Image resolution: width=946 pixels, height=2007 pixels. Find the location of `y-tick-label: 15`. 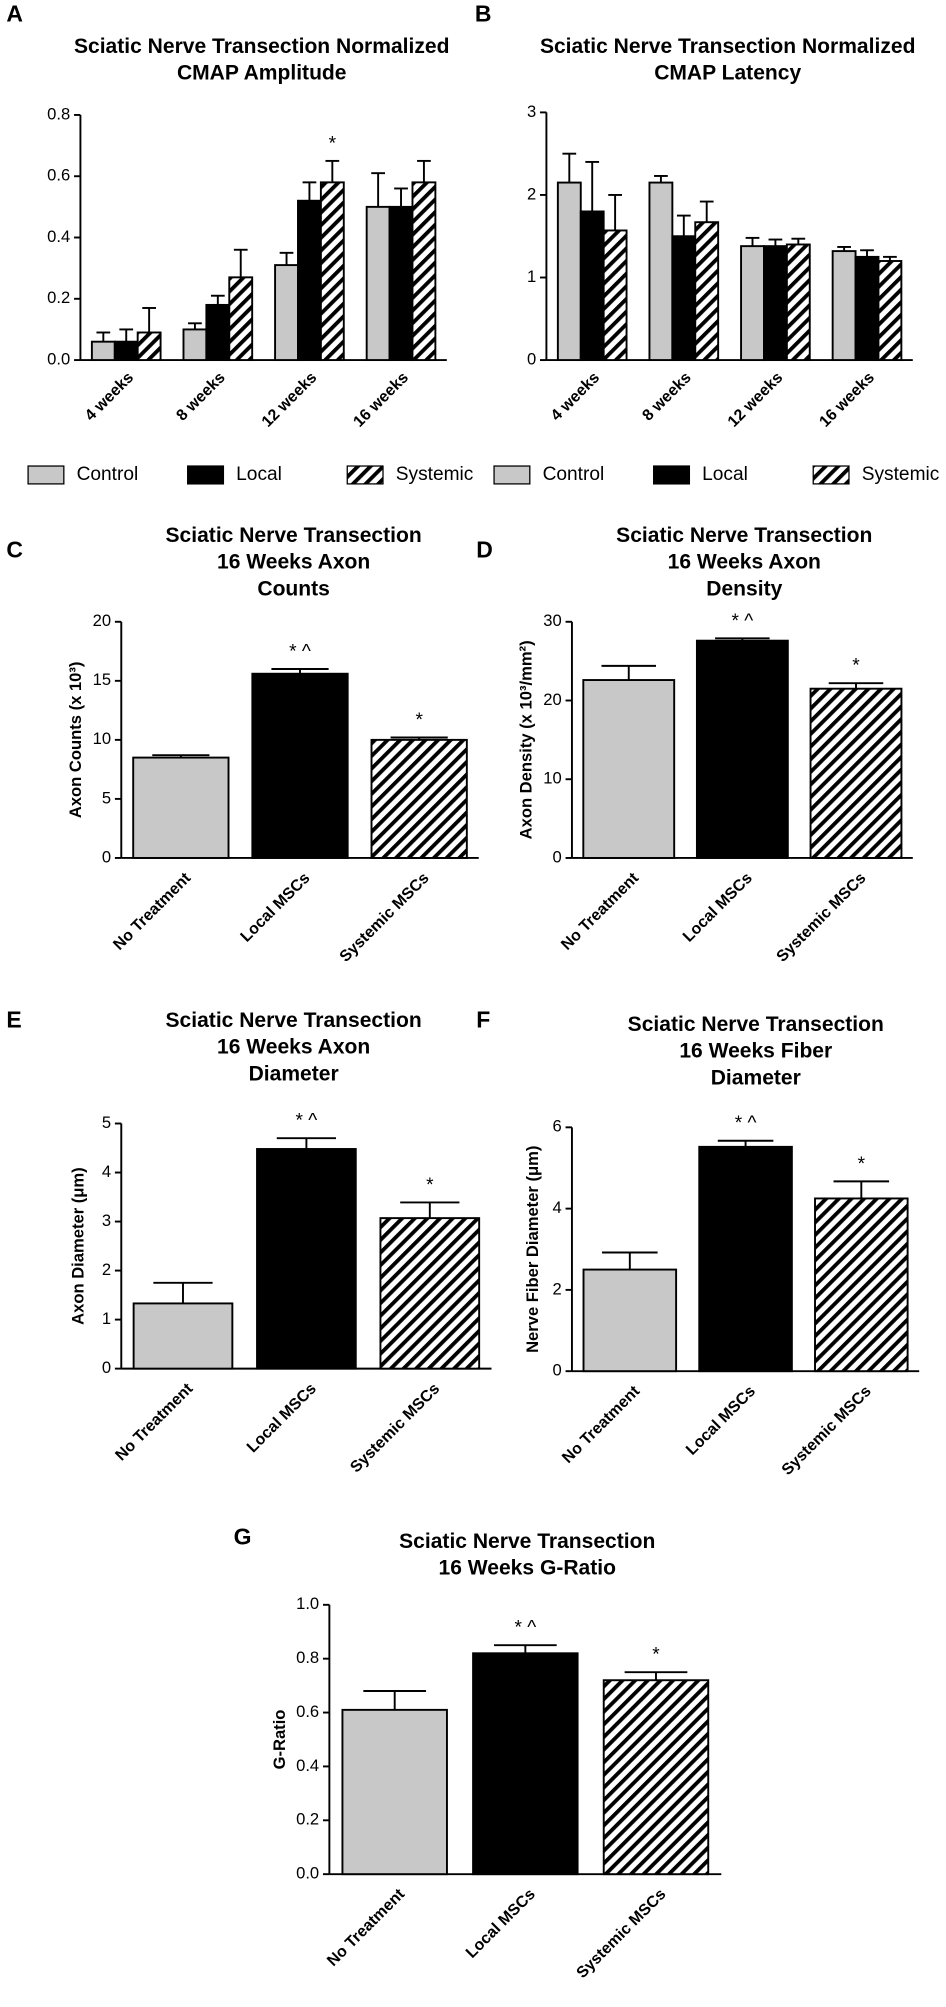

y-tick-label: 15 is located at coordinates (102, 679).